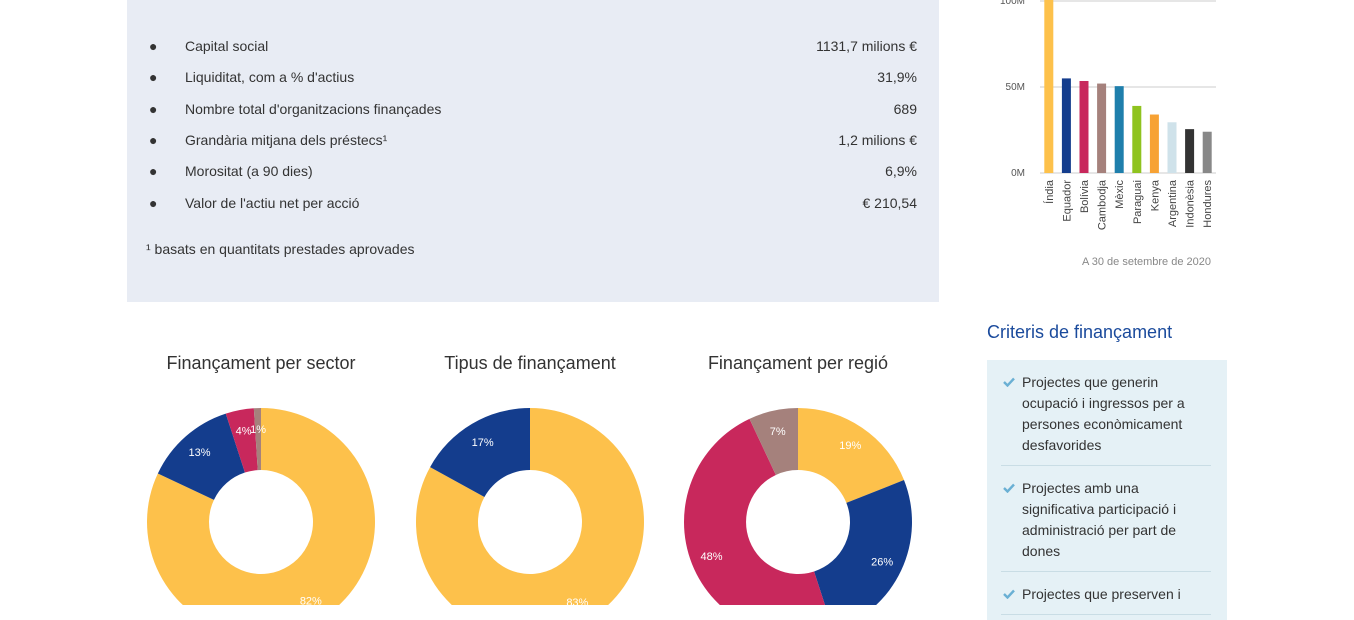 The height and width of the screenshot is (620, 1354). Describe the element at coordinates (533, 77) in the screenshot. I see `stat-row: ● Liquiditat, com a % d'actius 31,9%` at that location.